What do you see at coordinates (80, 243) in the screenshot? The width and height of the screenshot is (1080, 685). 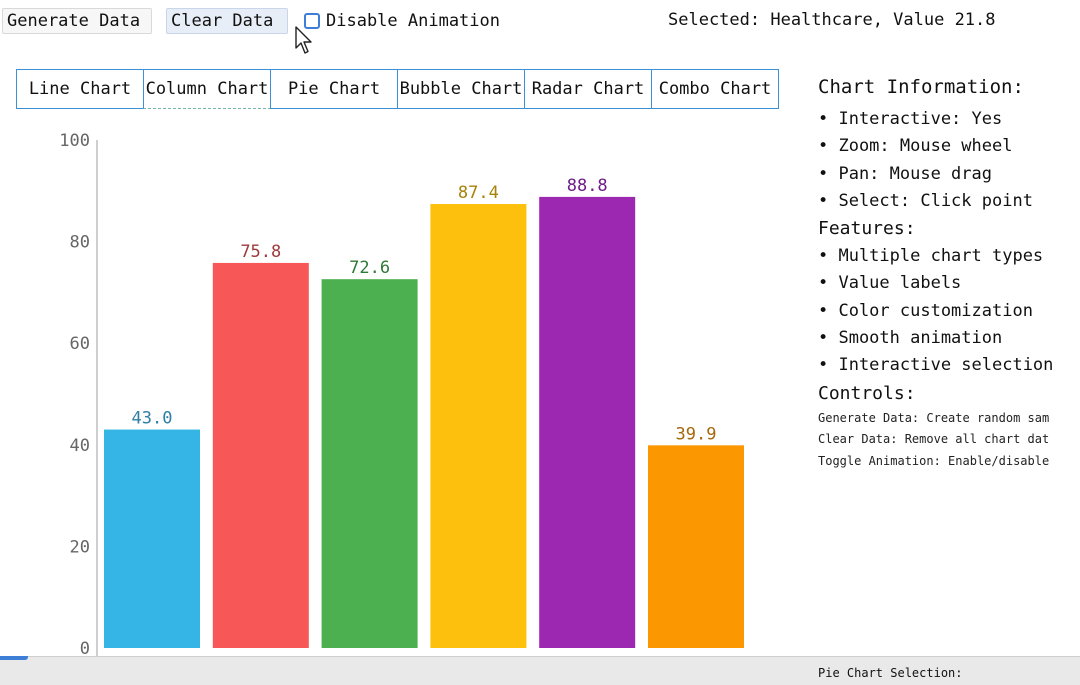 I see `y-tick-label: 80` at bounding box center [80, 243].